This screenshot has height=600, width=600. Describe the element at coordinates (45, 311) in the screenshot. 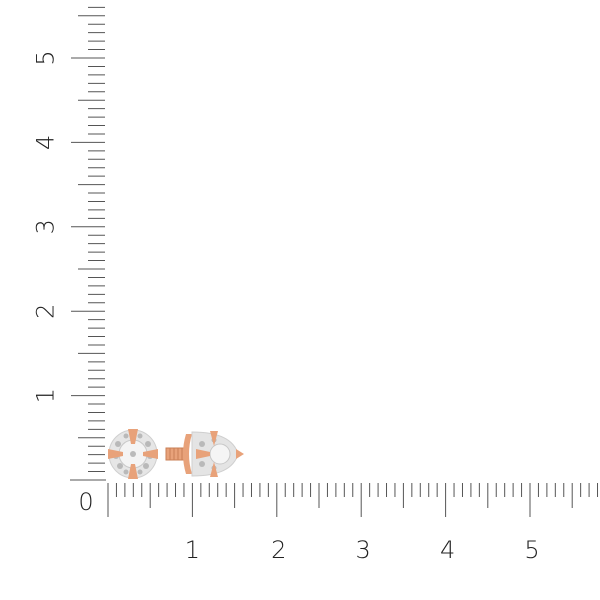

I see `y-ruler-label: 2` at that location.